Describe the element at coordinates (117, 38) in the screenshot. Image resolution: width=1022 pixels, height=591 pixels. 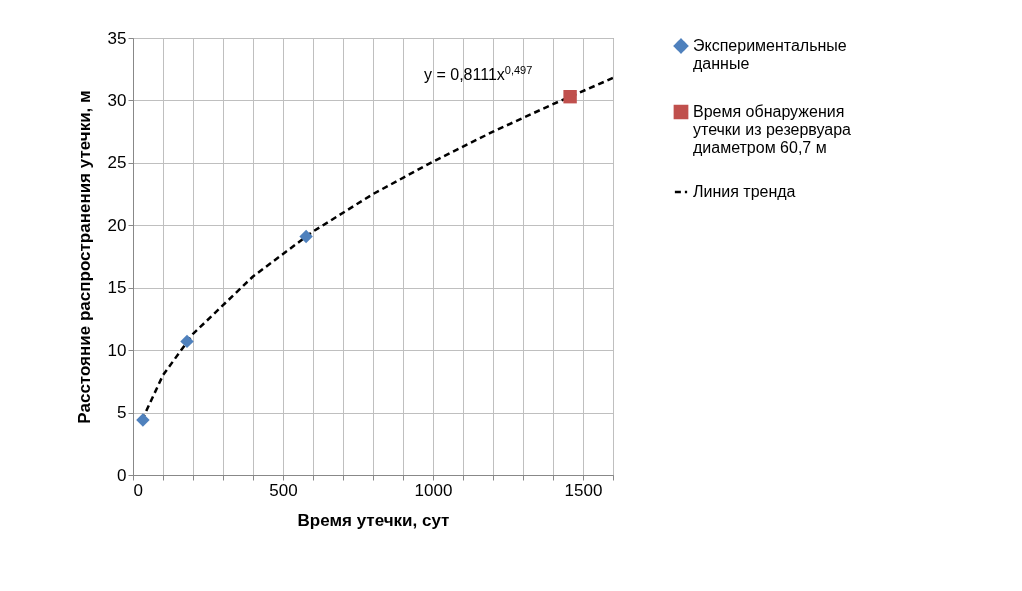
I see `y-tick-label: 35` at that location.